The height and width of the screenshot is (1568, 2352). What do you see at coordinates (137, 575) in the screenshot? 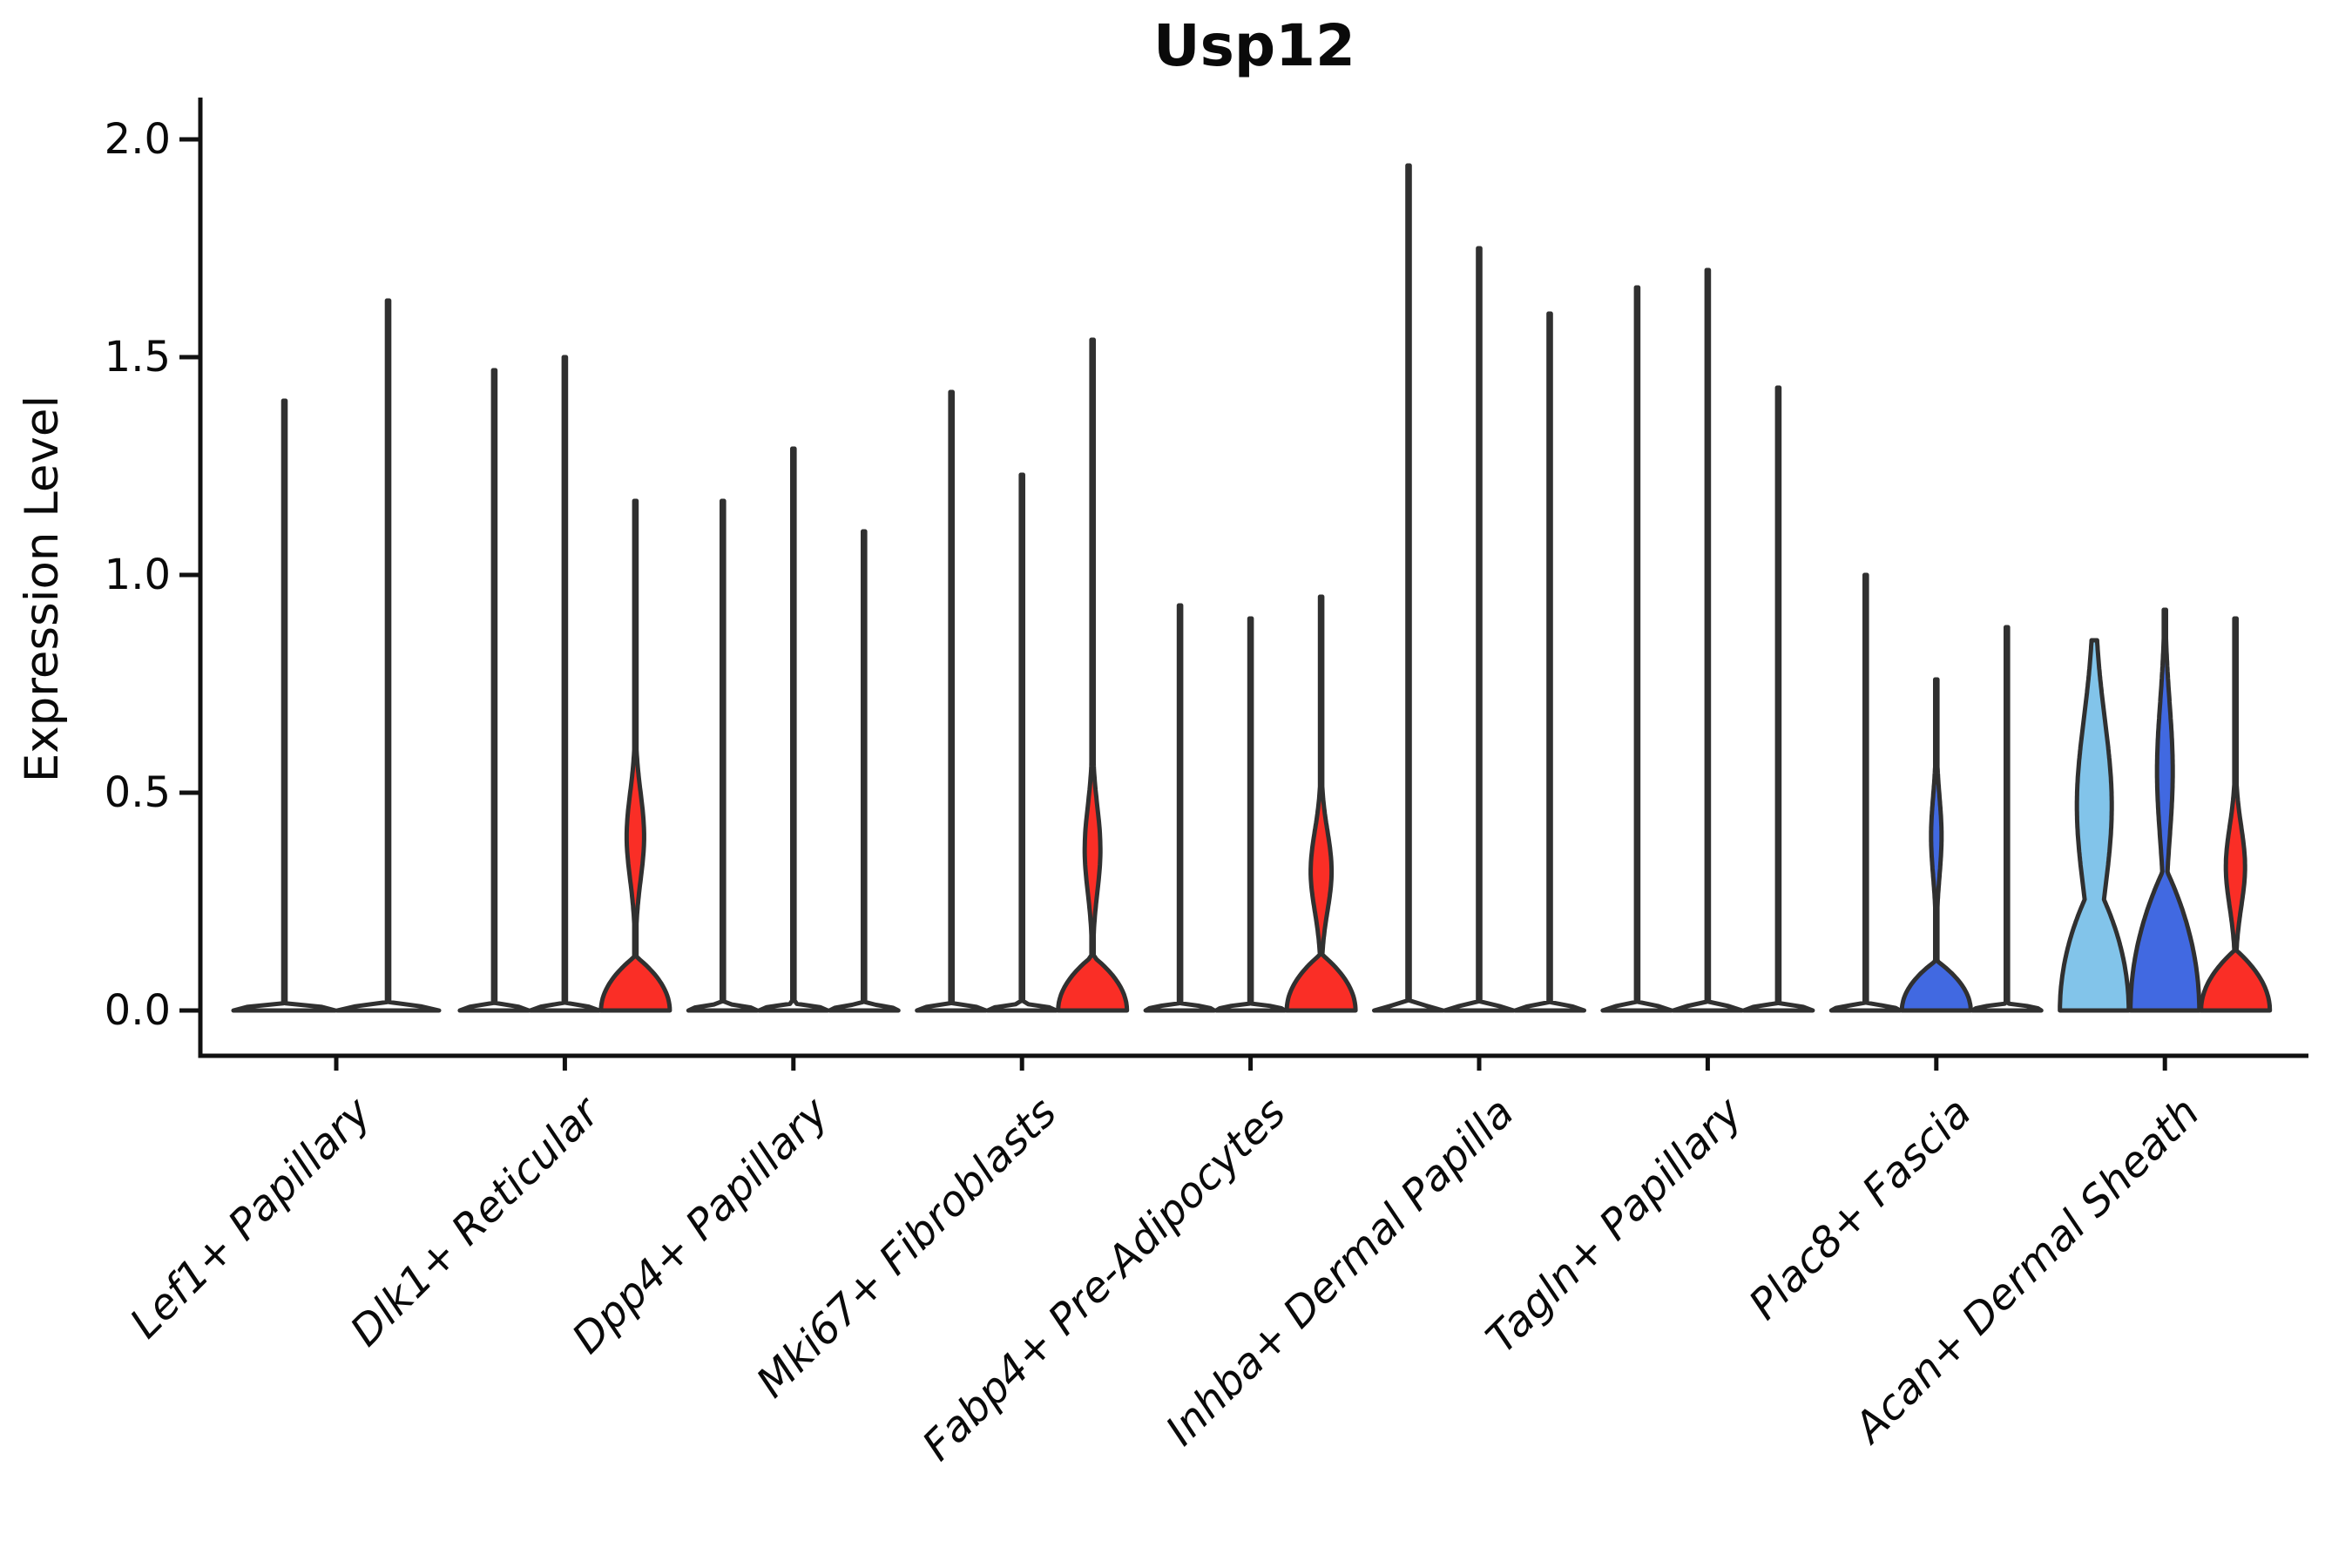
I see `y-tick-label: 1.0` at bounding box center [137, 575].